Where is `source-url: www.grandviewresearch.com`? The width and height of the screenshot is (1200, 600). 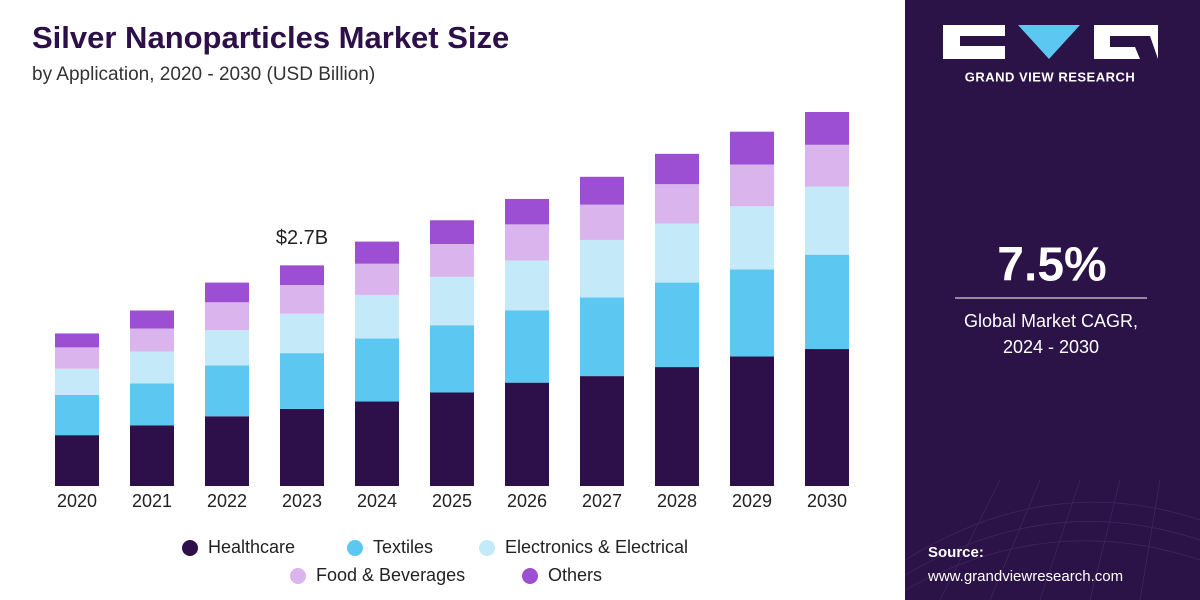 source-url: www.grandviewresearch.com is located at coordinates (1025, 576).